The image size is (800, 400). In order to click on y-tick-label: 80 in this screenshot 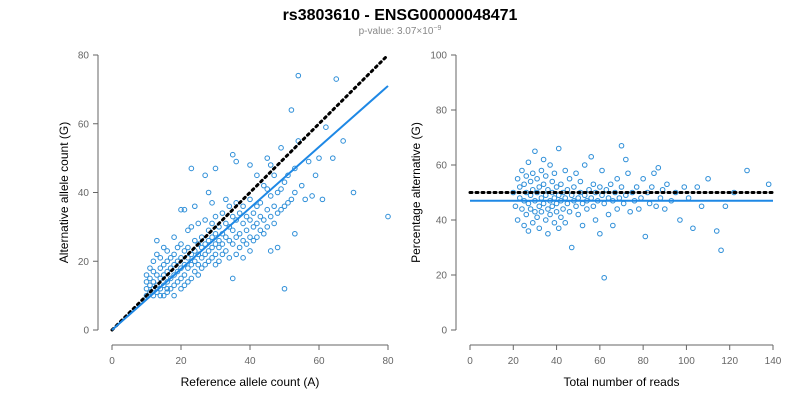, I will do `click(84, 56)`.